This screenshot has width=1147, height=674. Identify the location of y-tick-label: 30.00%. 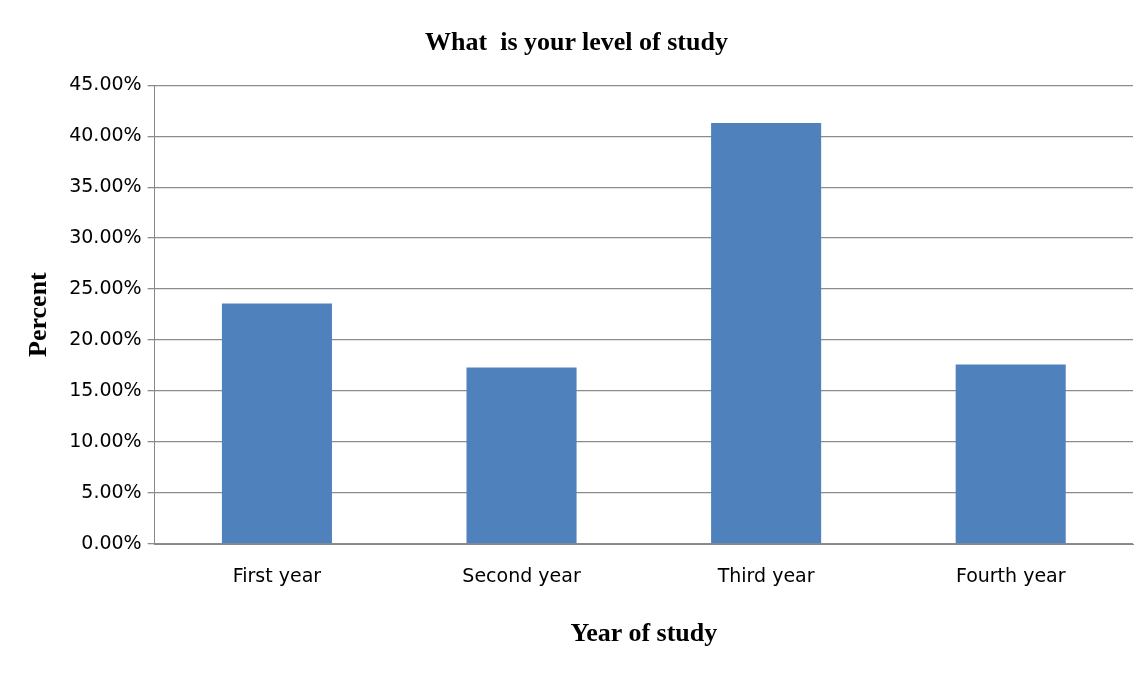
(105, 236).